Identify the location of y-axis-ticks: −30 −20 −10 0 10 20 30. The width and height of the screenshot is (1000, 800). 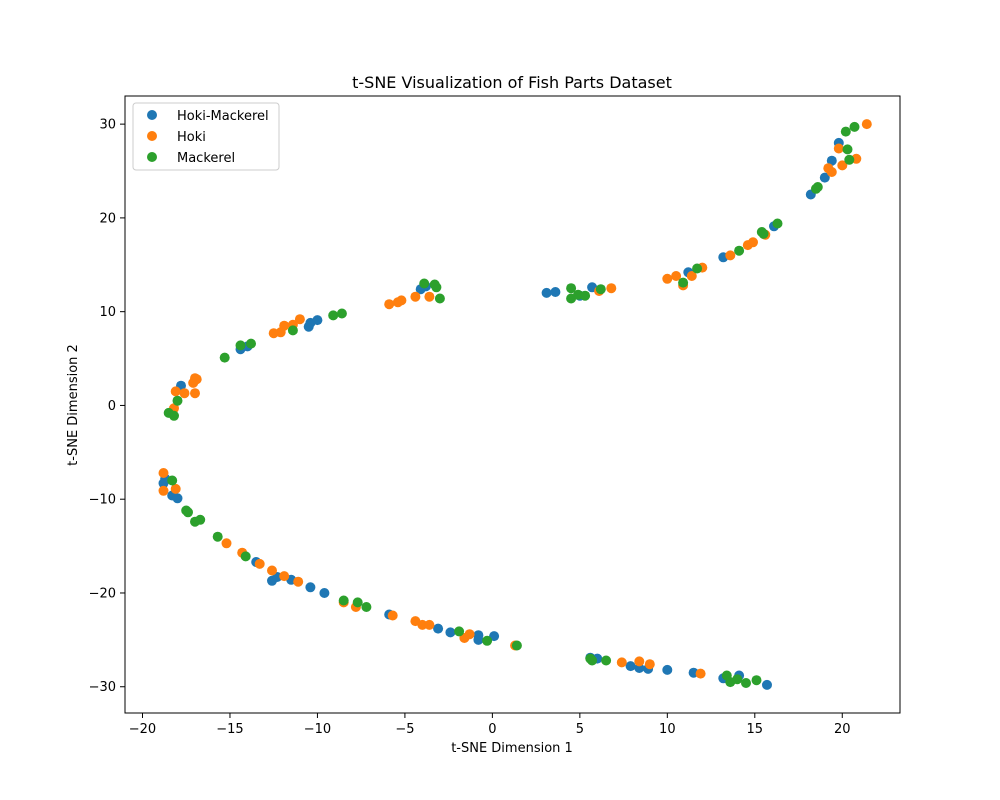
(107, 406).